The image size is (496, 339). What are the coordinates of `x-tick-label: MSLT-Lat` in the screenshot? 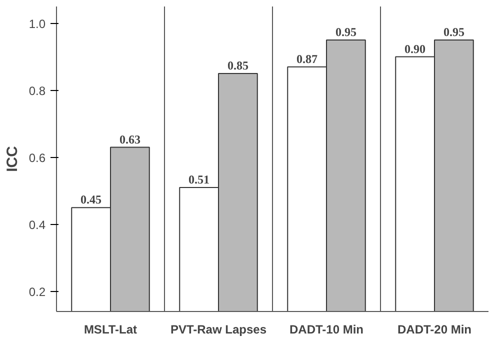 It's located at (111, 329).